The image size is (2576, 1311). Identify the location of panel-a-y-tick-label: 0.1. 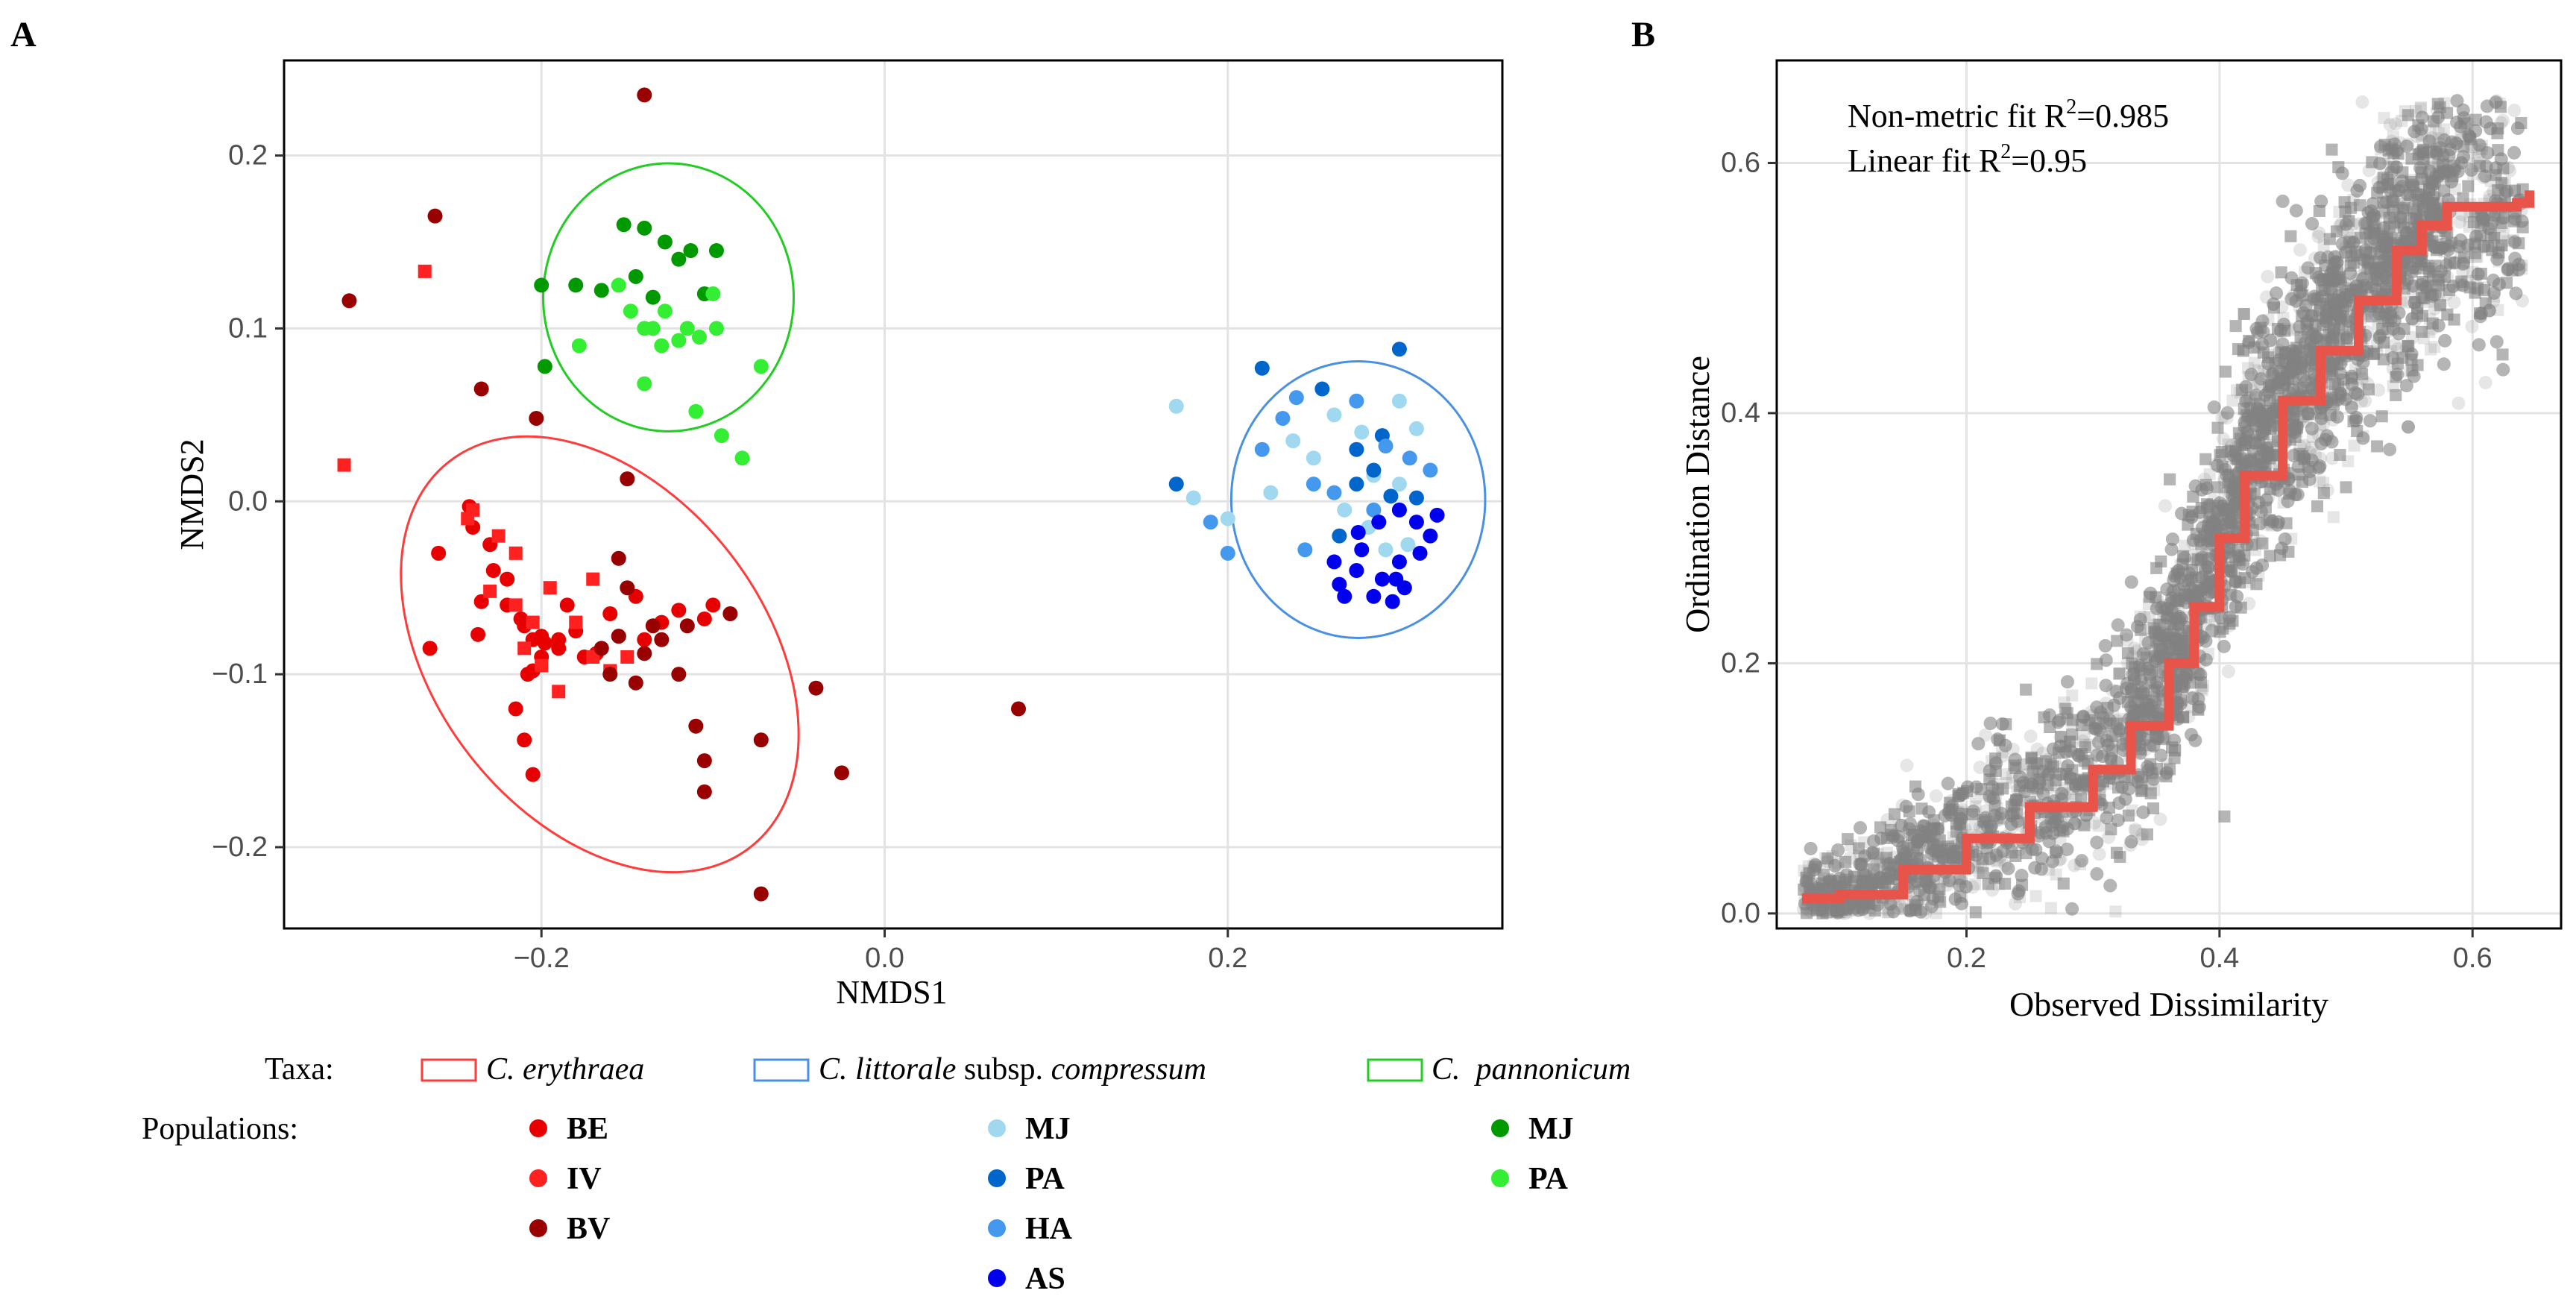
(248, 328).